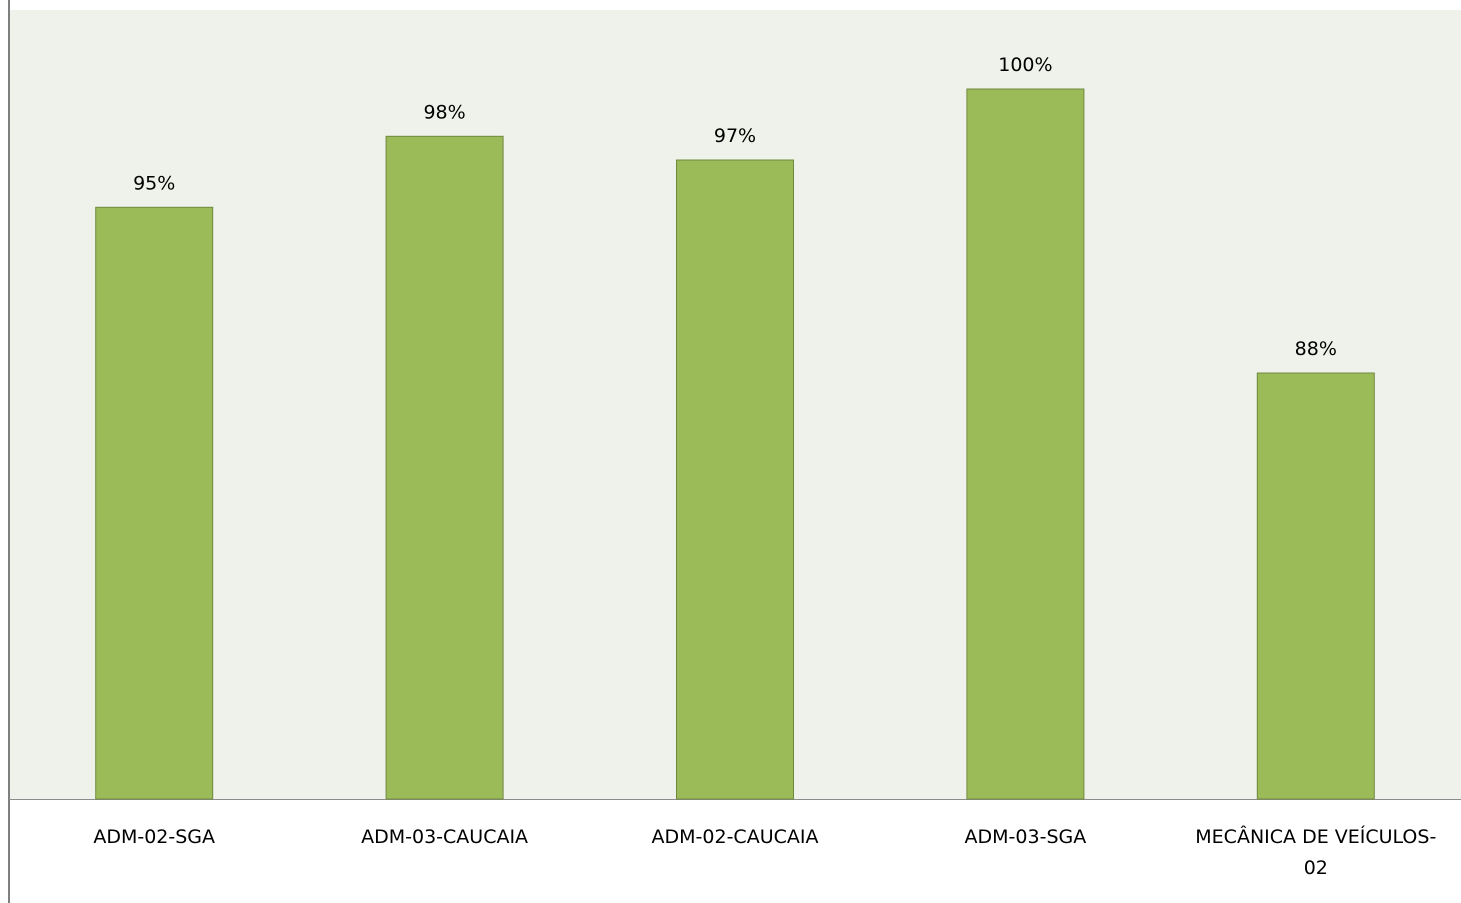 This screenshot has height=903, width=1461. What do you see at coordinates (1316, 837) in the screenshot?
I see `x-tick-label-line: MECÂNICA DE VEÍCULOS-` at bounding box center [1316, 837].